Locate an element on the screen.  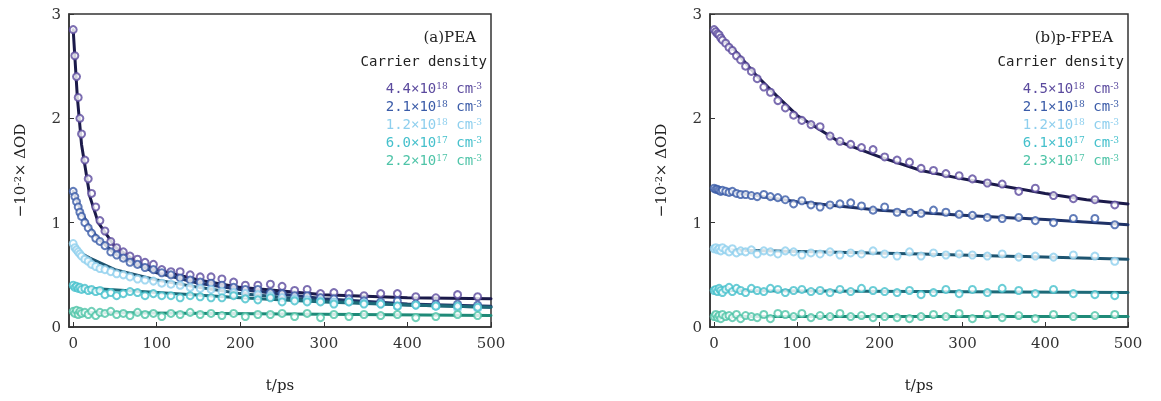
text: (a)PEA is located at coordinates (450, 36).